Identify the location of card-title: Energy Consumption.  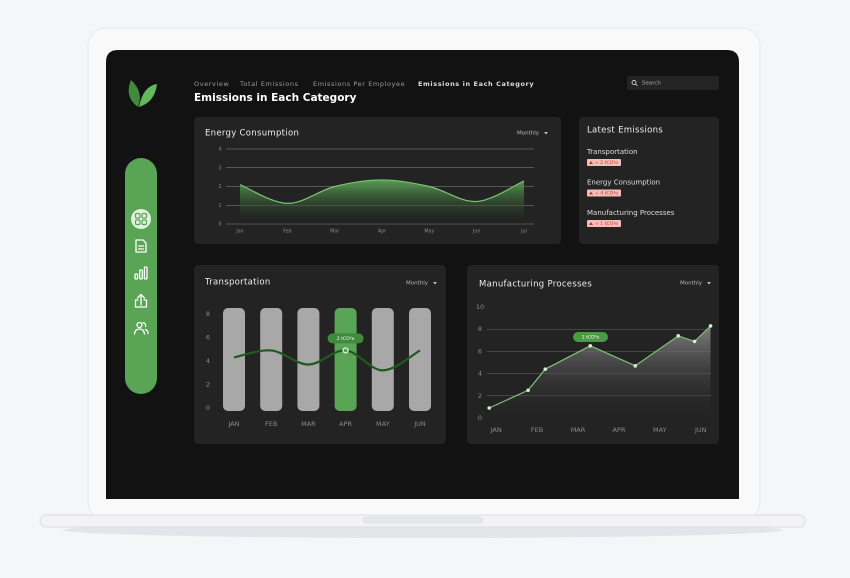
(252, 134).